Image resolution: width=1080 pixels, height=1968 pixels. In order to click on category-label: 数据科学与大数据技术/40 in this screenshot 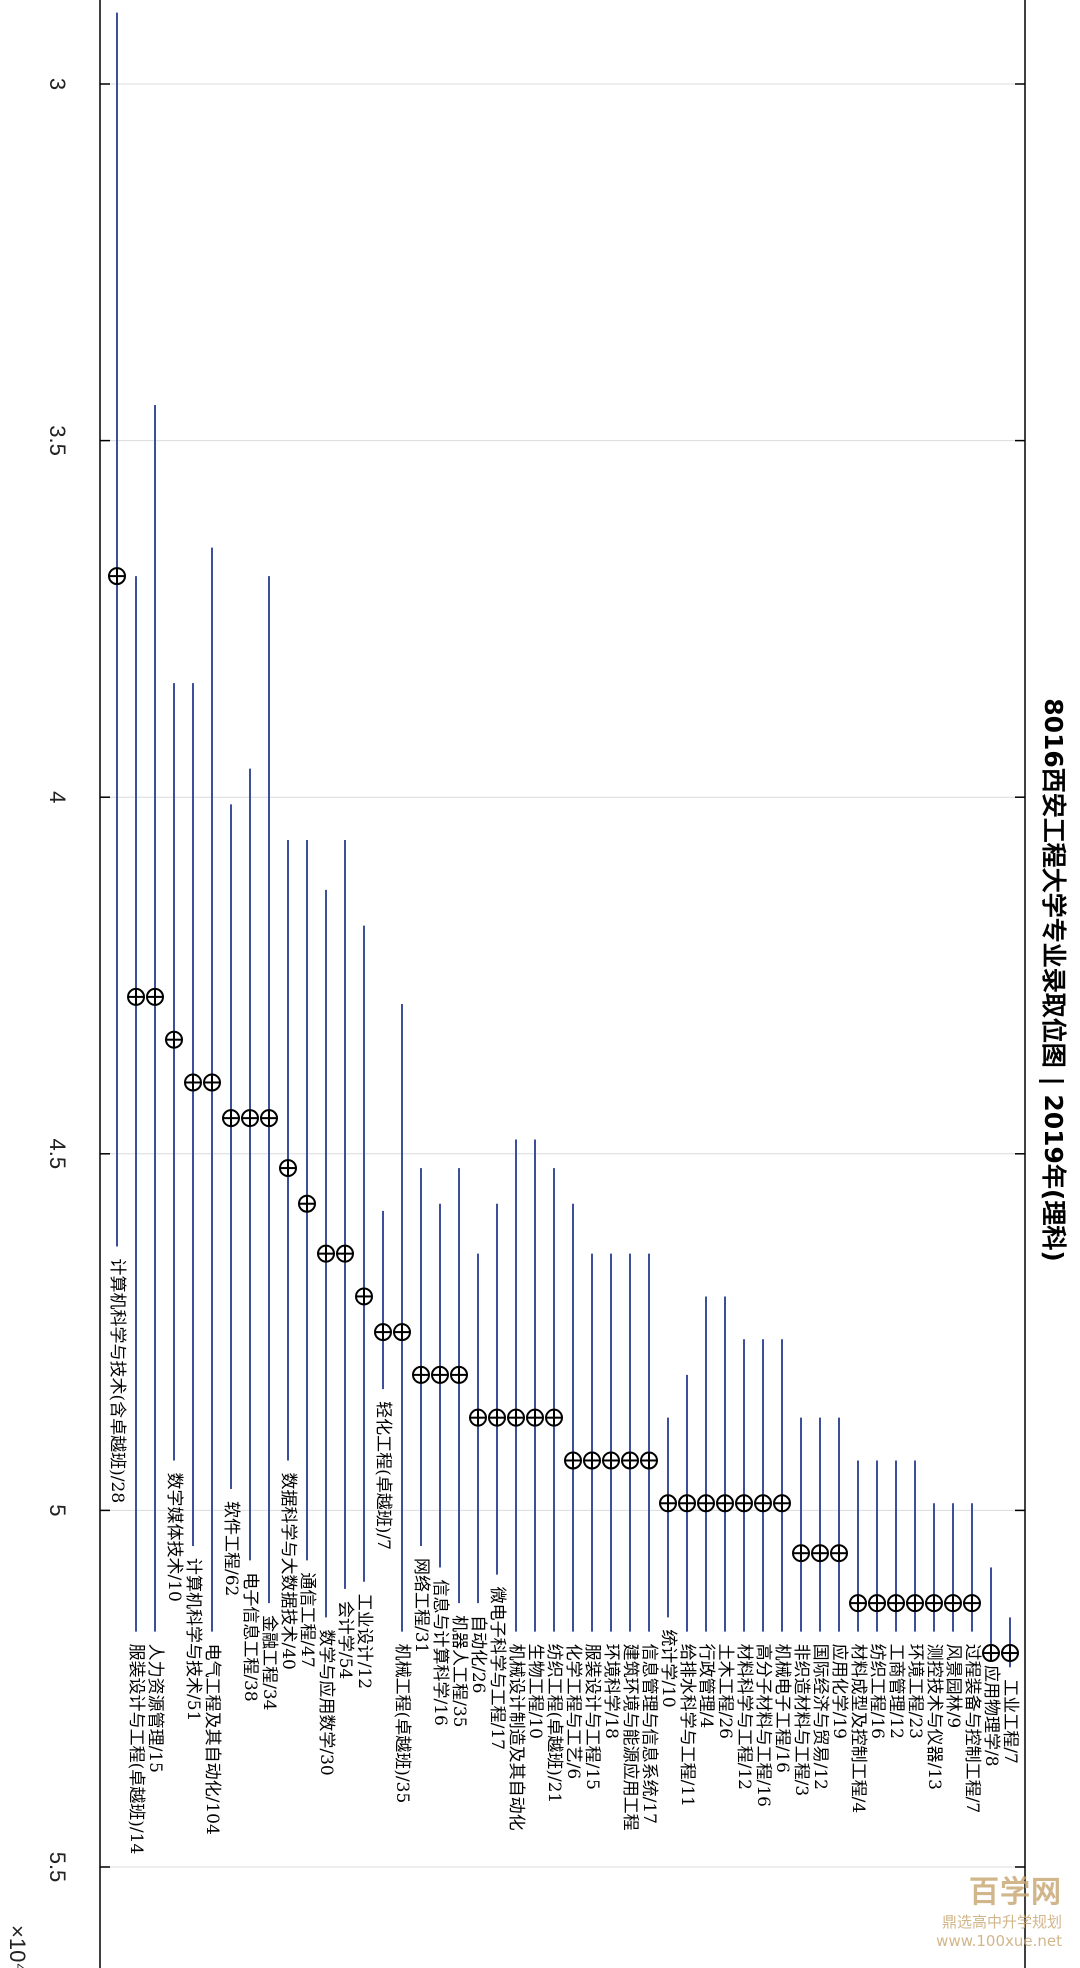, I will do `click(288, 1570)`.